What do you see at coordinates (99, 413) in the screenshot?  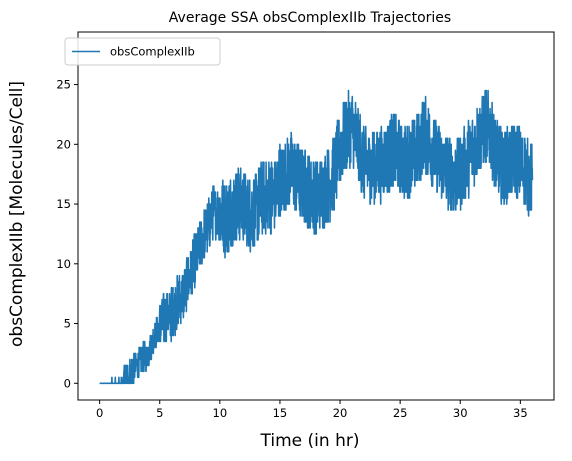 I see `x-tick-label: 0` at bounding box center [99, 413].